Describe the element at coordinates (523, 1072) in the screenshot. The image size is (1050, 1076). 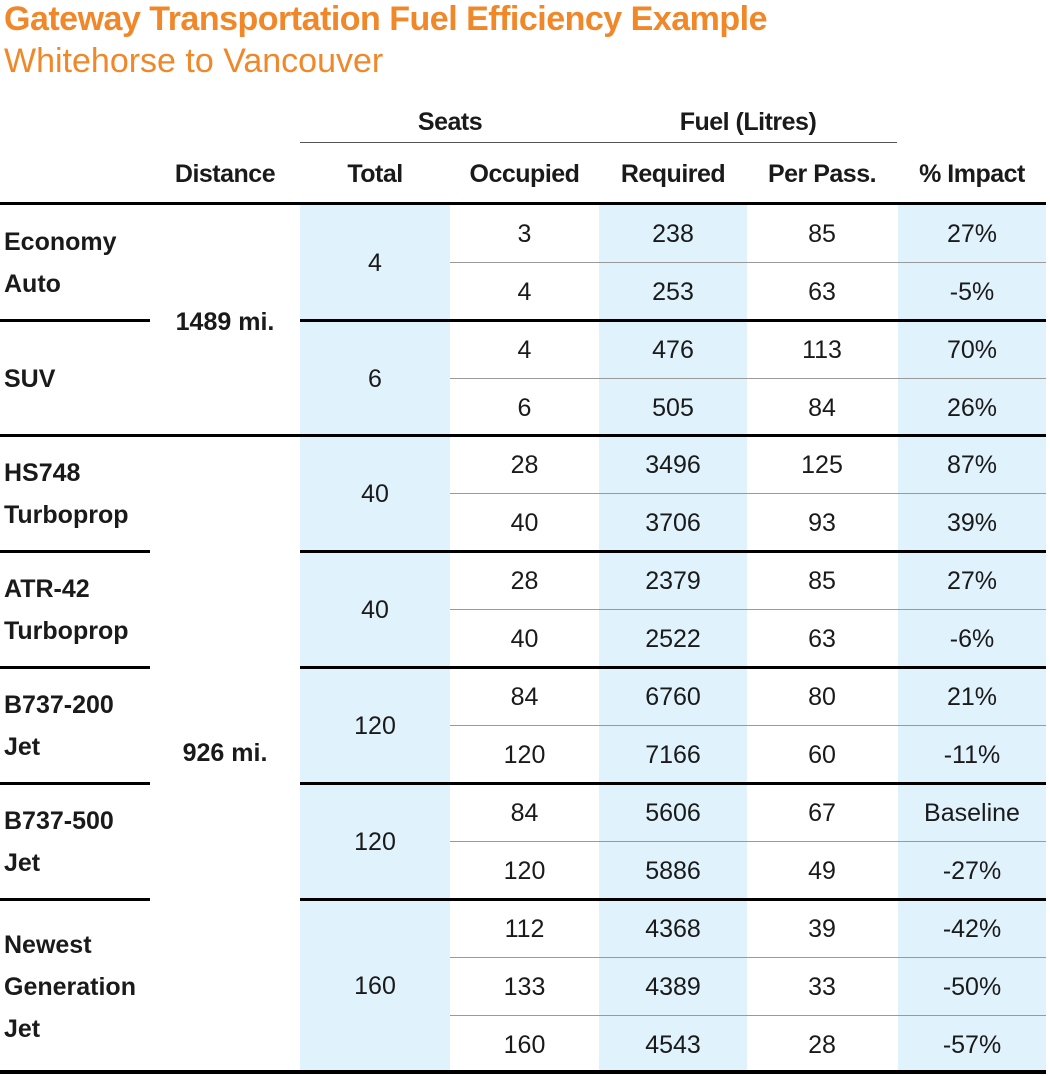
I see `table-bottom-rule` at that location.